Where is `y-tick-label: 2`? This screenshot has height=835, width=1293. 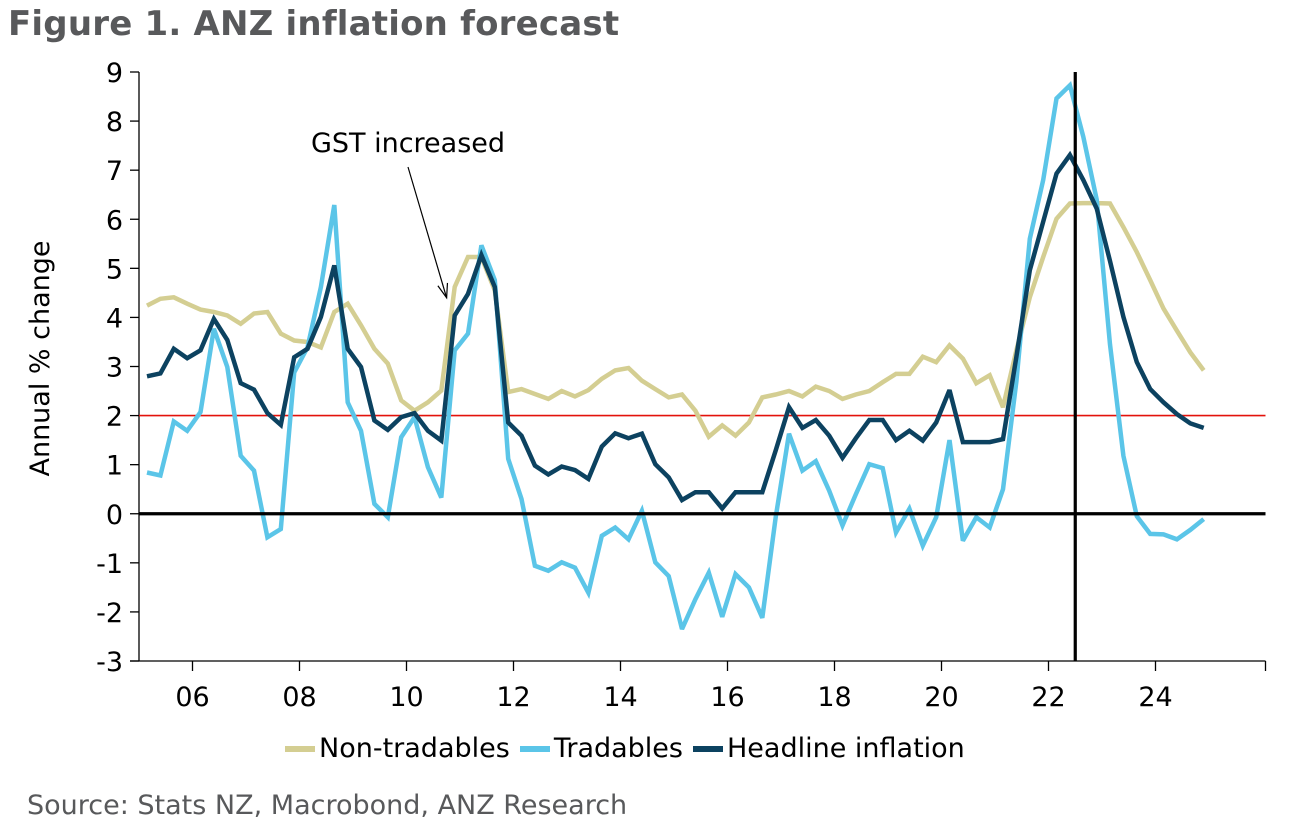 y-tick-label: 2 is located at coordinates (114, 417).